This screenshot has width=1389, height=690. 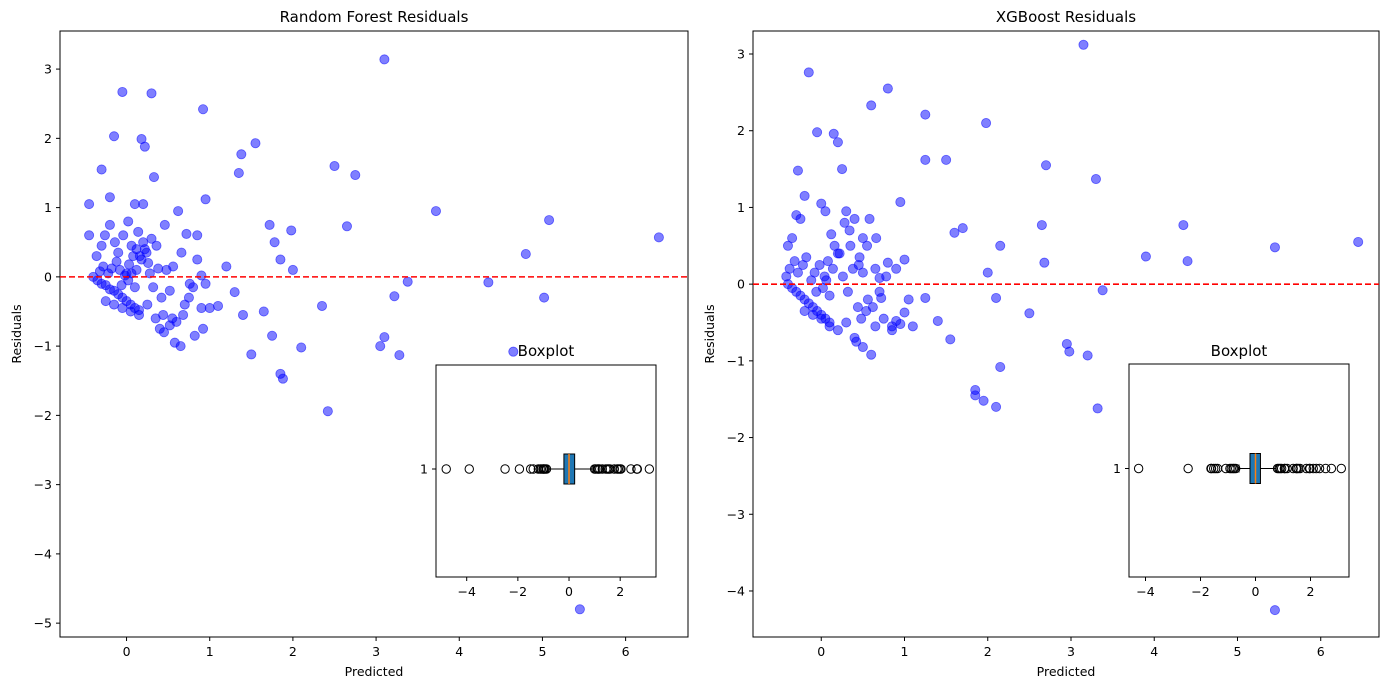 I want to click on random-forest-boxplot-category-label: 1, so click(x=424, y=469).